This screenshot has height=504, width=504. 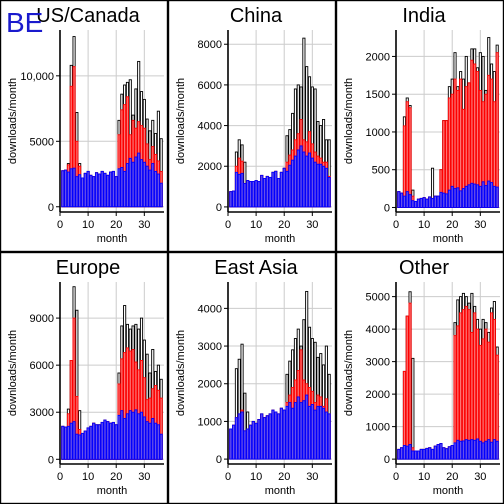 What do you see at coordinates (410, 157) in the screenshot?
I see `bar-series1-month5` at bounding box center [410, 157].